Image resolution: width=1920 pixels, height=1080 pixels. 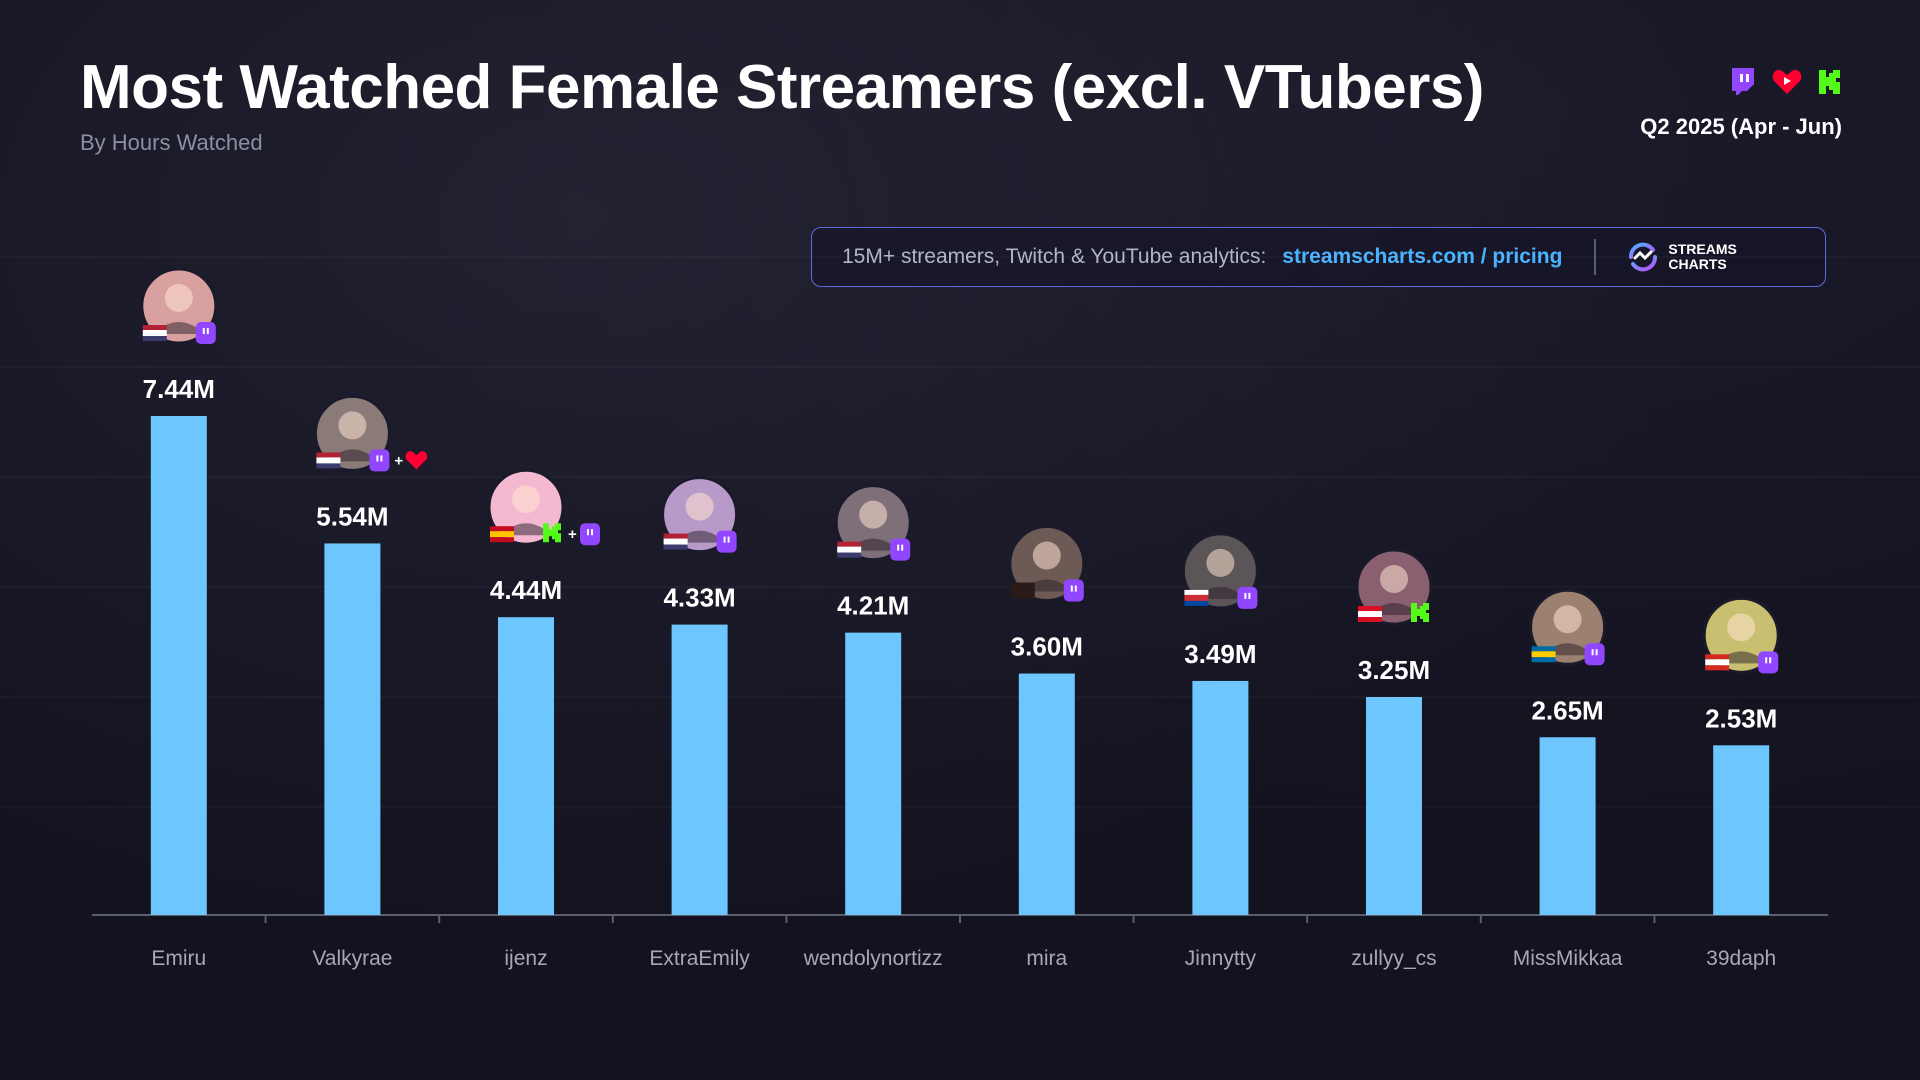 I want to click on value-label: 3.25M, so click(x=1394, y=670).